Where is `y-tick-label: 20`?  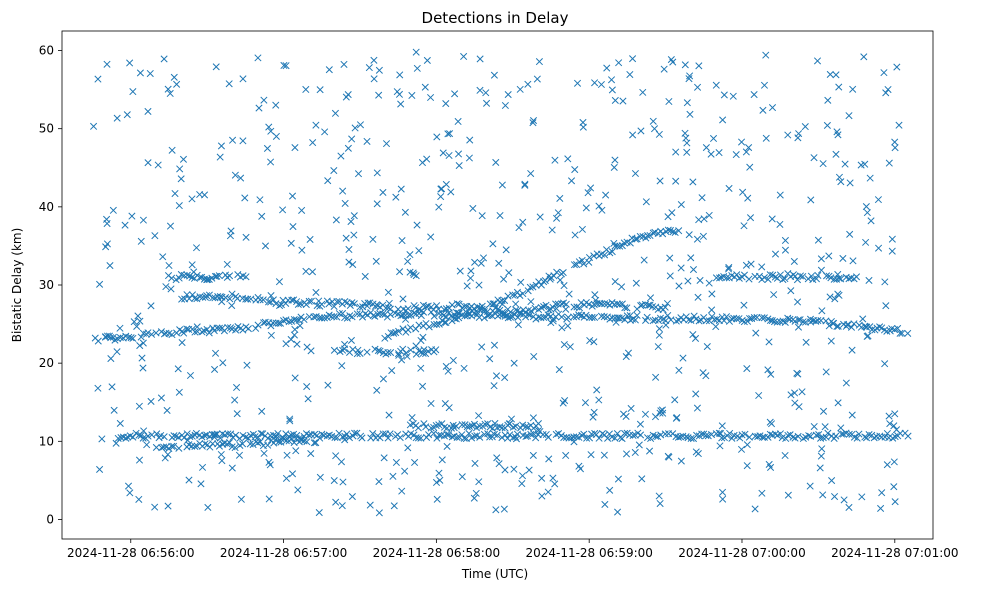 y-tick-label: 20 is located at coordinates (46, 363).